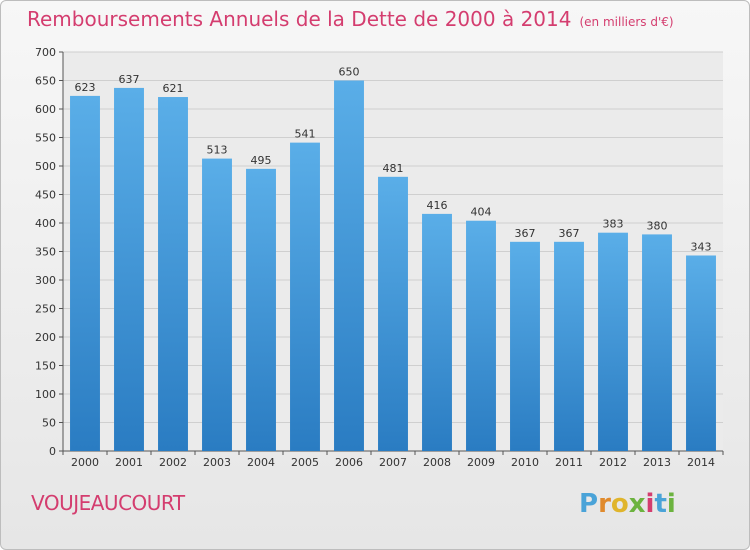 The image size is (750, 550). Describe the element at coordinates (657, 462) in the screenshot. I see `x-tick-label-2013: 2013` at that location.